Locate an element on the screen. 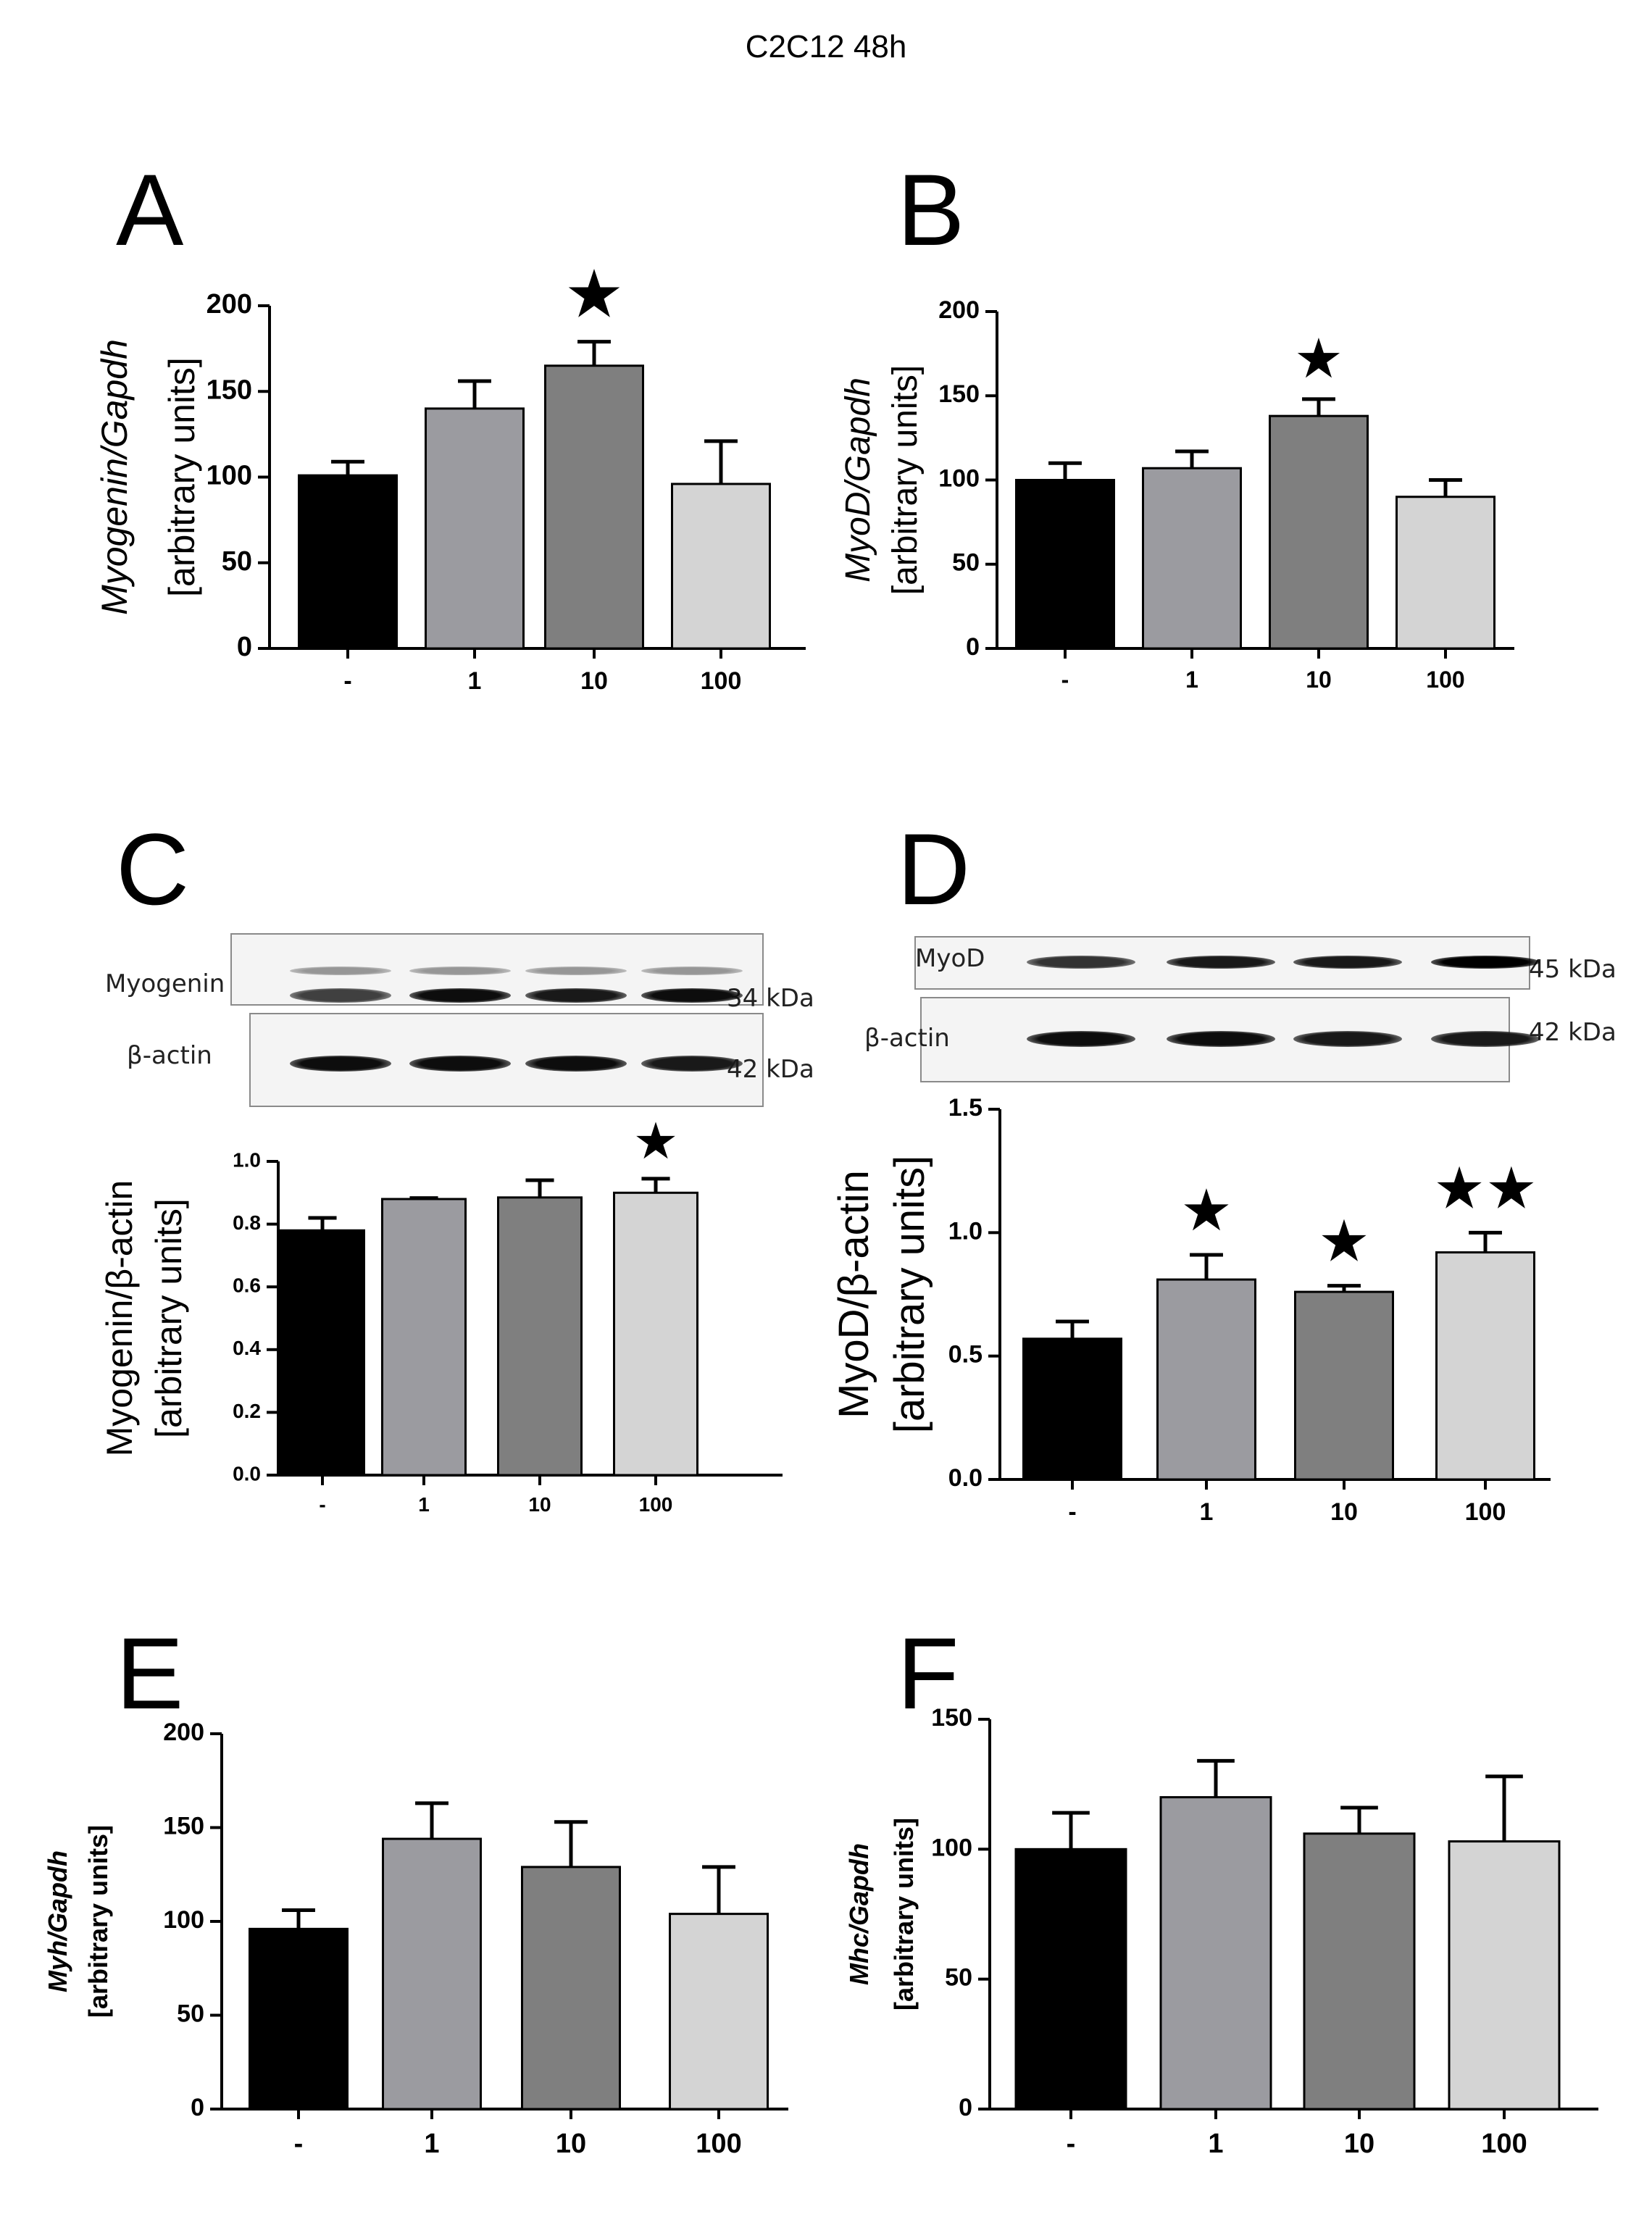 The width and height of the screenshot is (1652, 2217). b-xtick-label: - is located at coordinates (1065, 680).